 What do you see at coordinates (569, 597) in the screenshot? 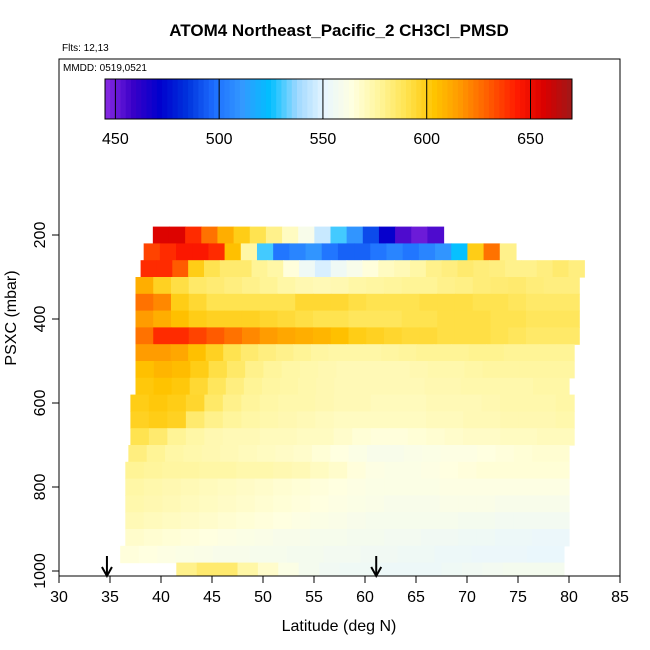
I see `x-tick-label: 80` at bounding box center [569, 597].